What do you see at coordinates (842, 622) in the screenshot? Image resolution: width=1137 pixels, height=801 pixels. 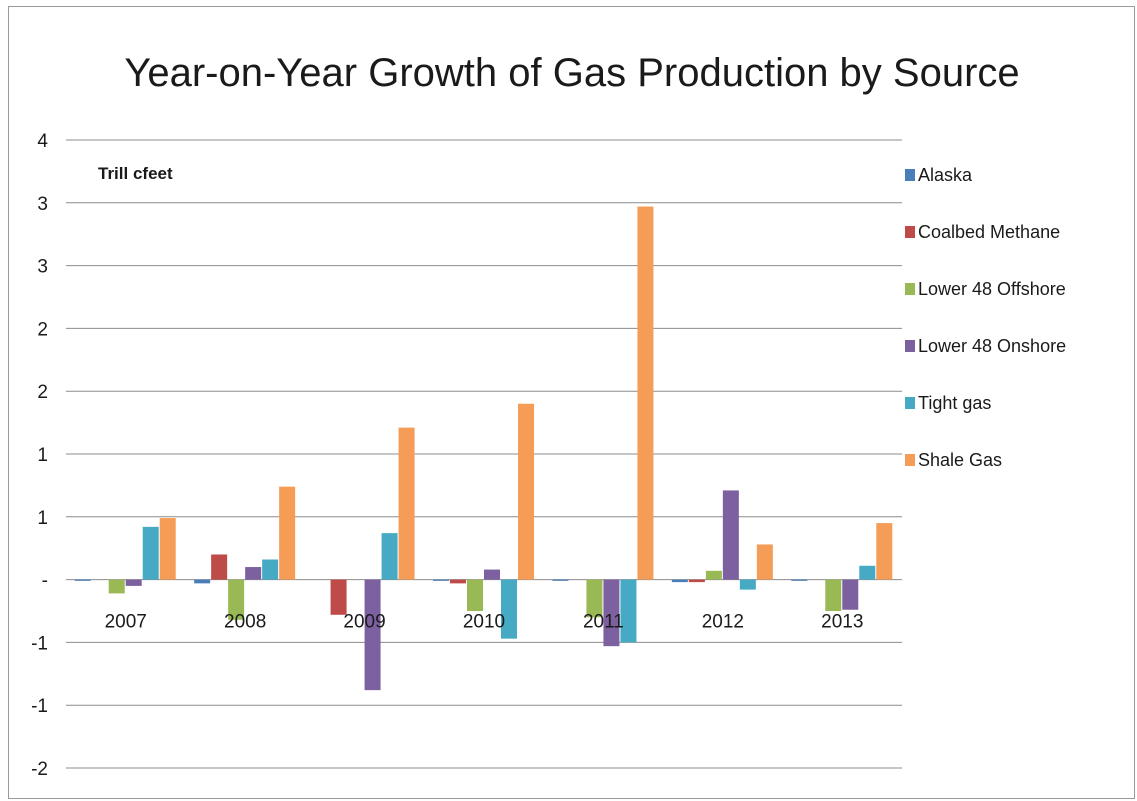 I see `x-category-label: 2013` at bounding box center [842, 622].